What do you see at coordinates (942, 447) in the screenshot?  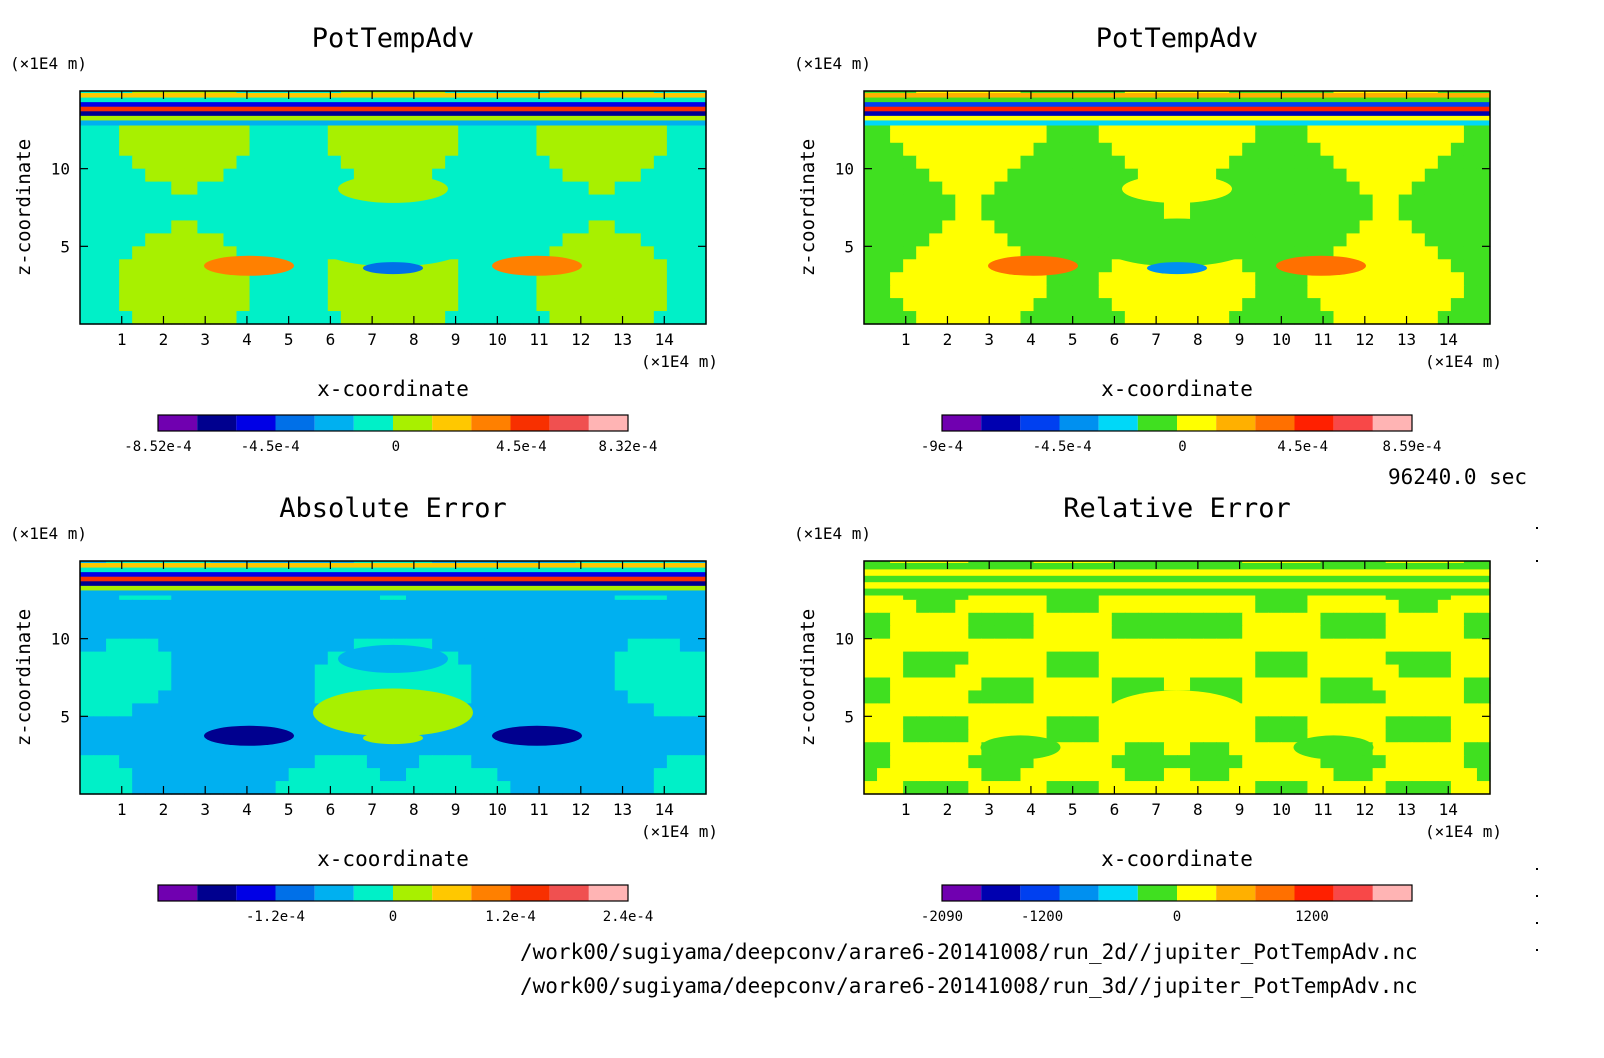 I see `colorbar-tick-label: -9e-4` at bounding box center [942, 447].